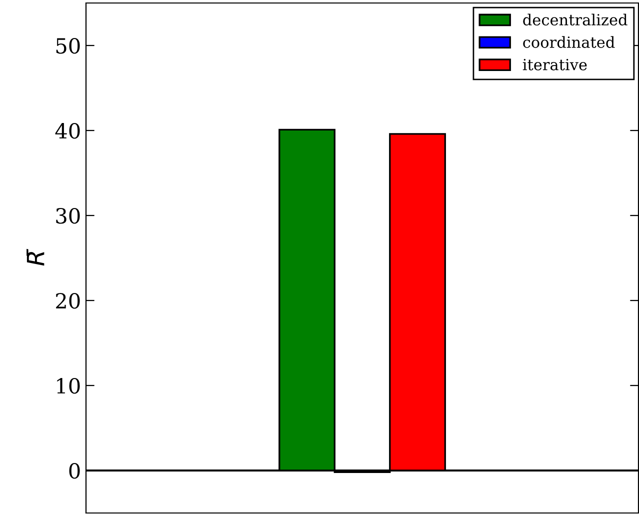 Image resolution: width=639 pixels, height=516 pixels. What do you see at coordinates (575, 20) in the screenshot?
I see `legend-label: decentralized` at bounding box center [575, 20].